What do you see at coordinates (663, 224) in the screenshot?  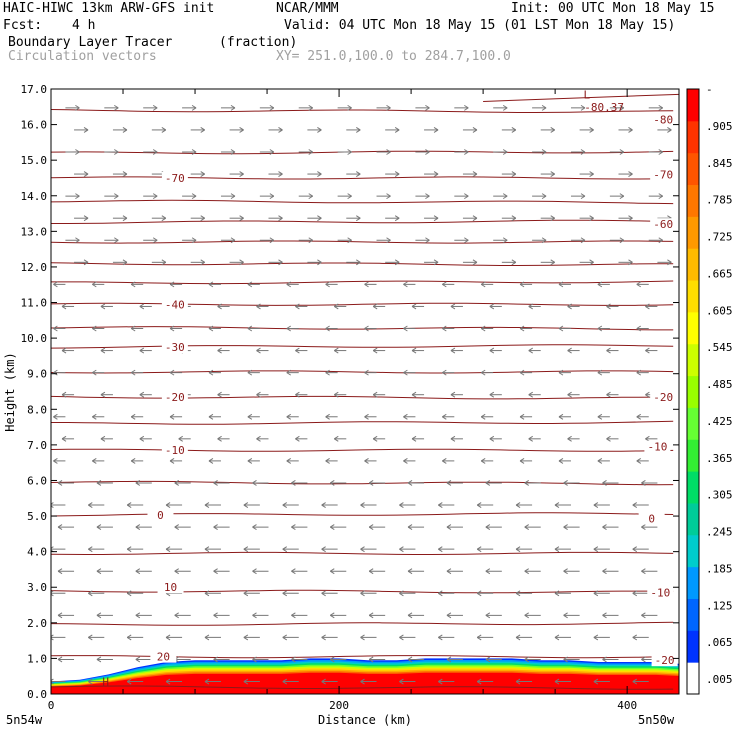 I see `contour-label: -60` at bounding box center [663, 224].